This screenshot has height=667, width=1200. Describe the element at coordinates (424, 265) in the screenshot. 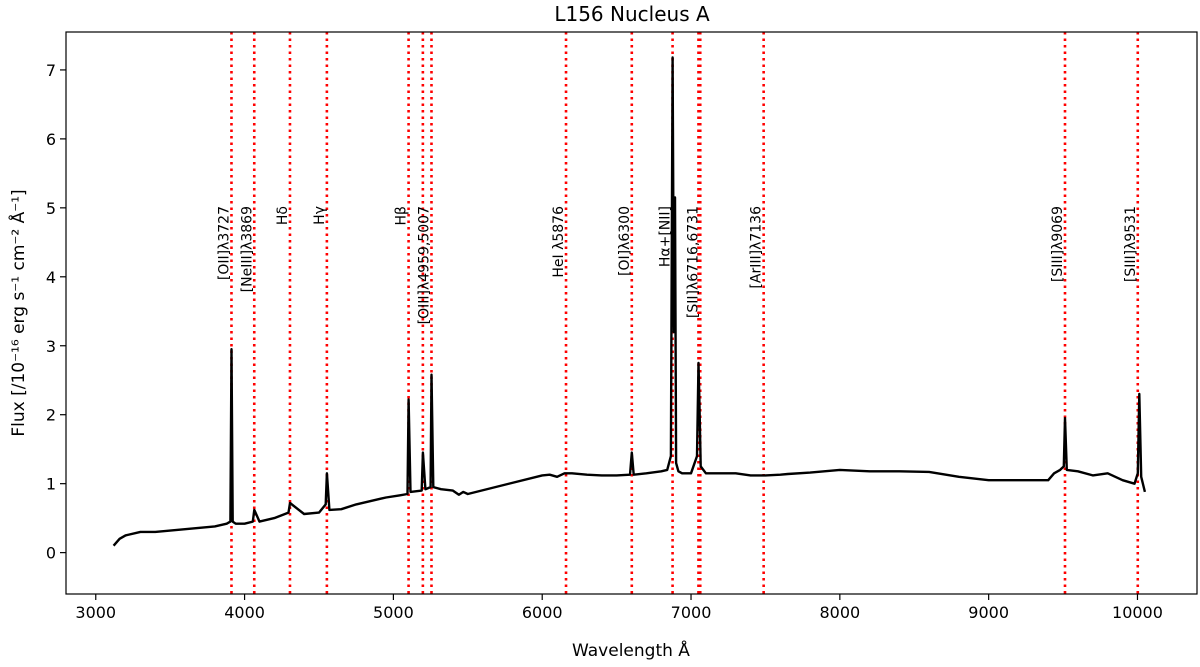

I see `emission-line-label: [OIII]λ4959,5007` at that location.